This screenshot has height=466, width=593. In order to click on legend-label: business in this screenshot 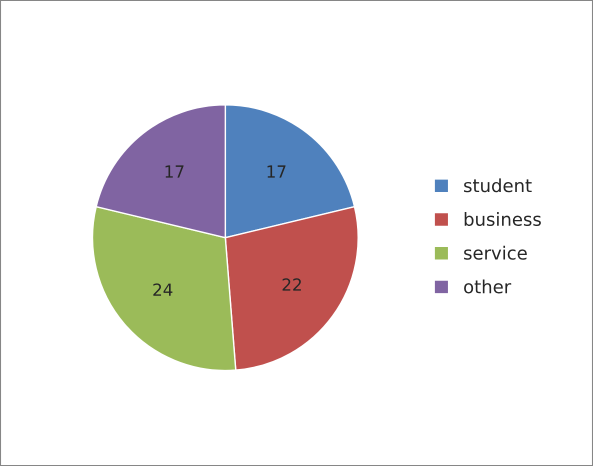, I will do `click(502, 219)`.